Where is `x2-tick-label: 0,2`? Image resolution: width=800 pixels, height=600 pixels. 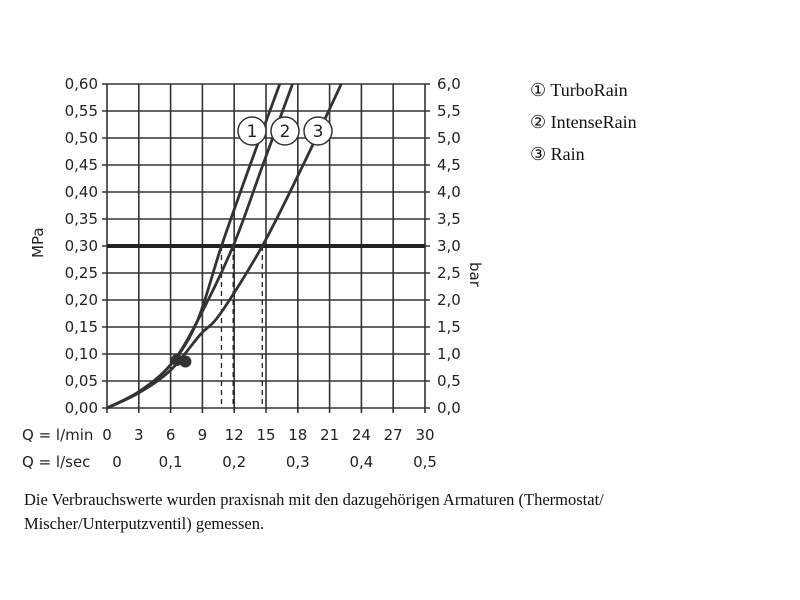 x2-tick-label: 0,2 is located at coordinates (234, 462).